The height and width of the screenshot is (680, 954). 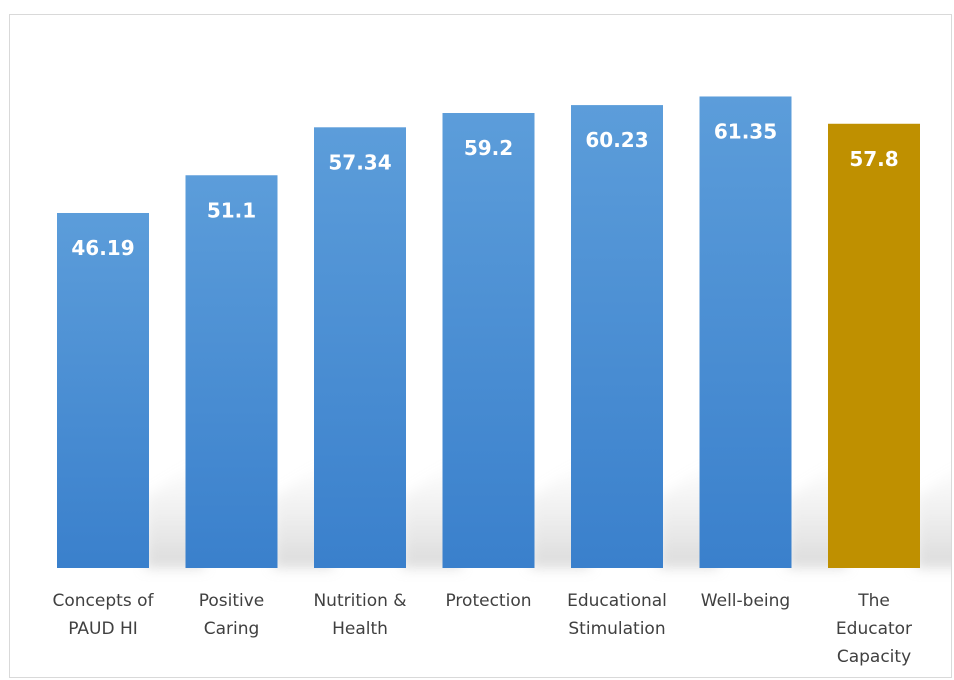 I want to click on category-label: Educational Stimulation, so click(x=617, y=615).